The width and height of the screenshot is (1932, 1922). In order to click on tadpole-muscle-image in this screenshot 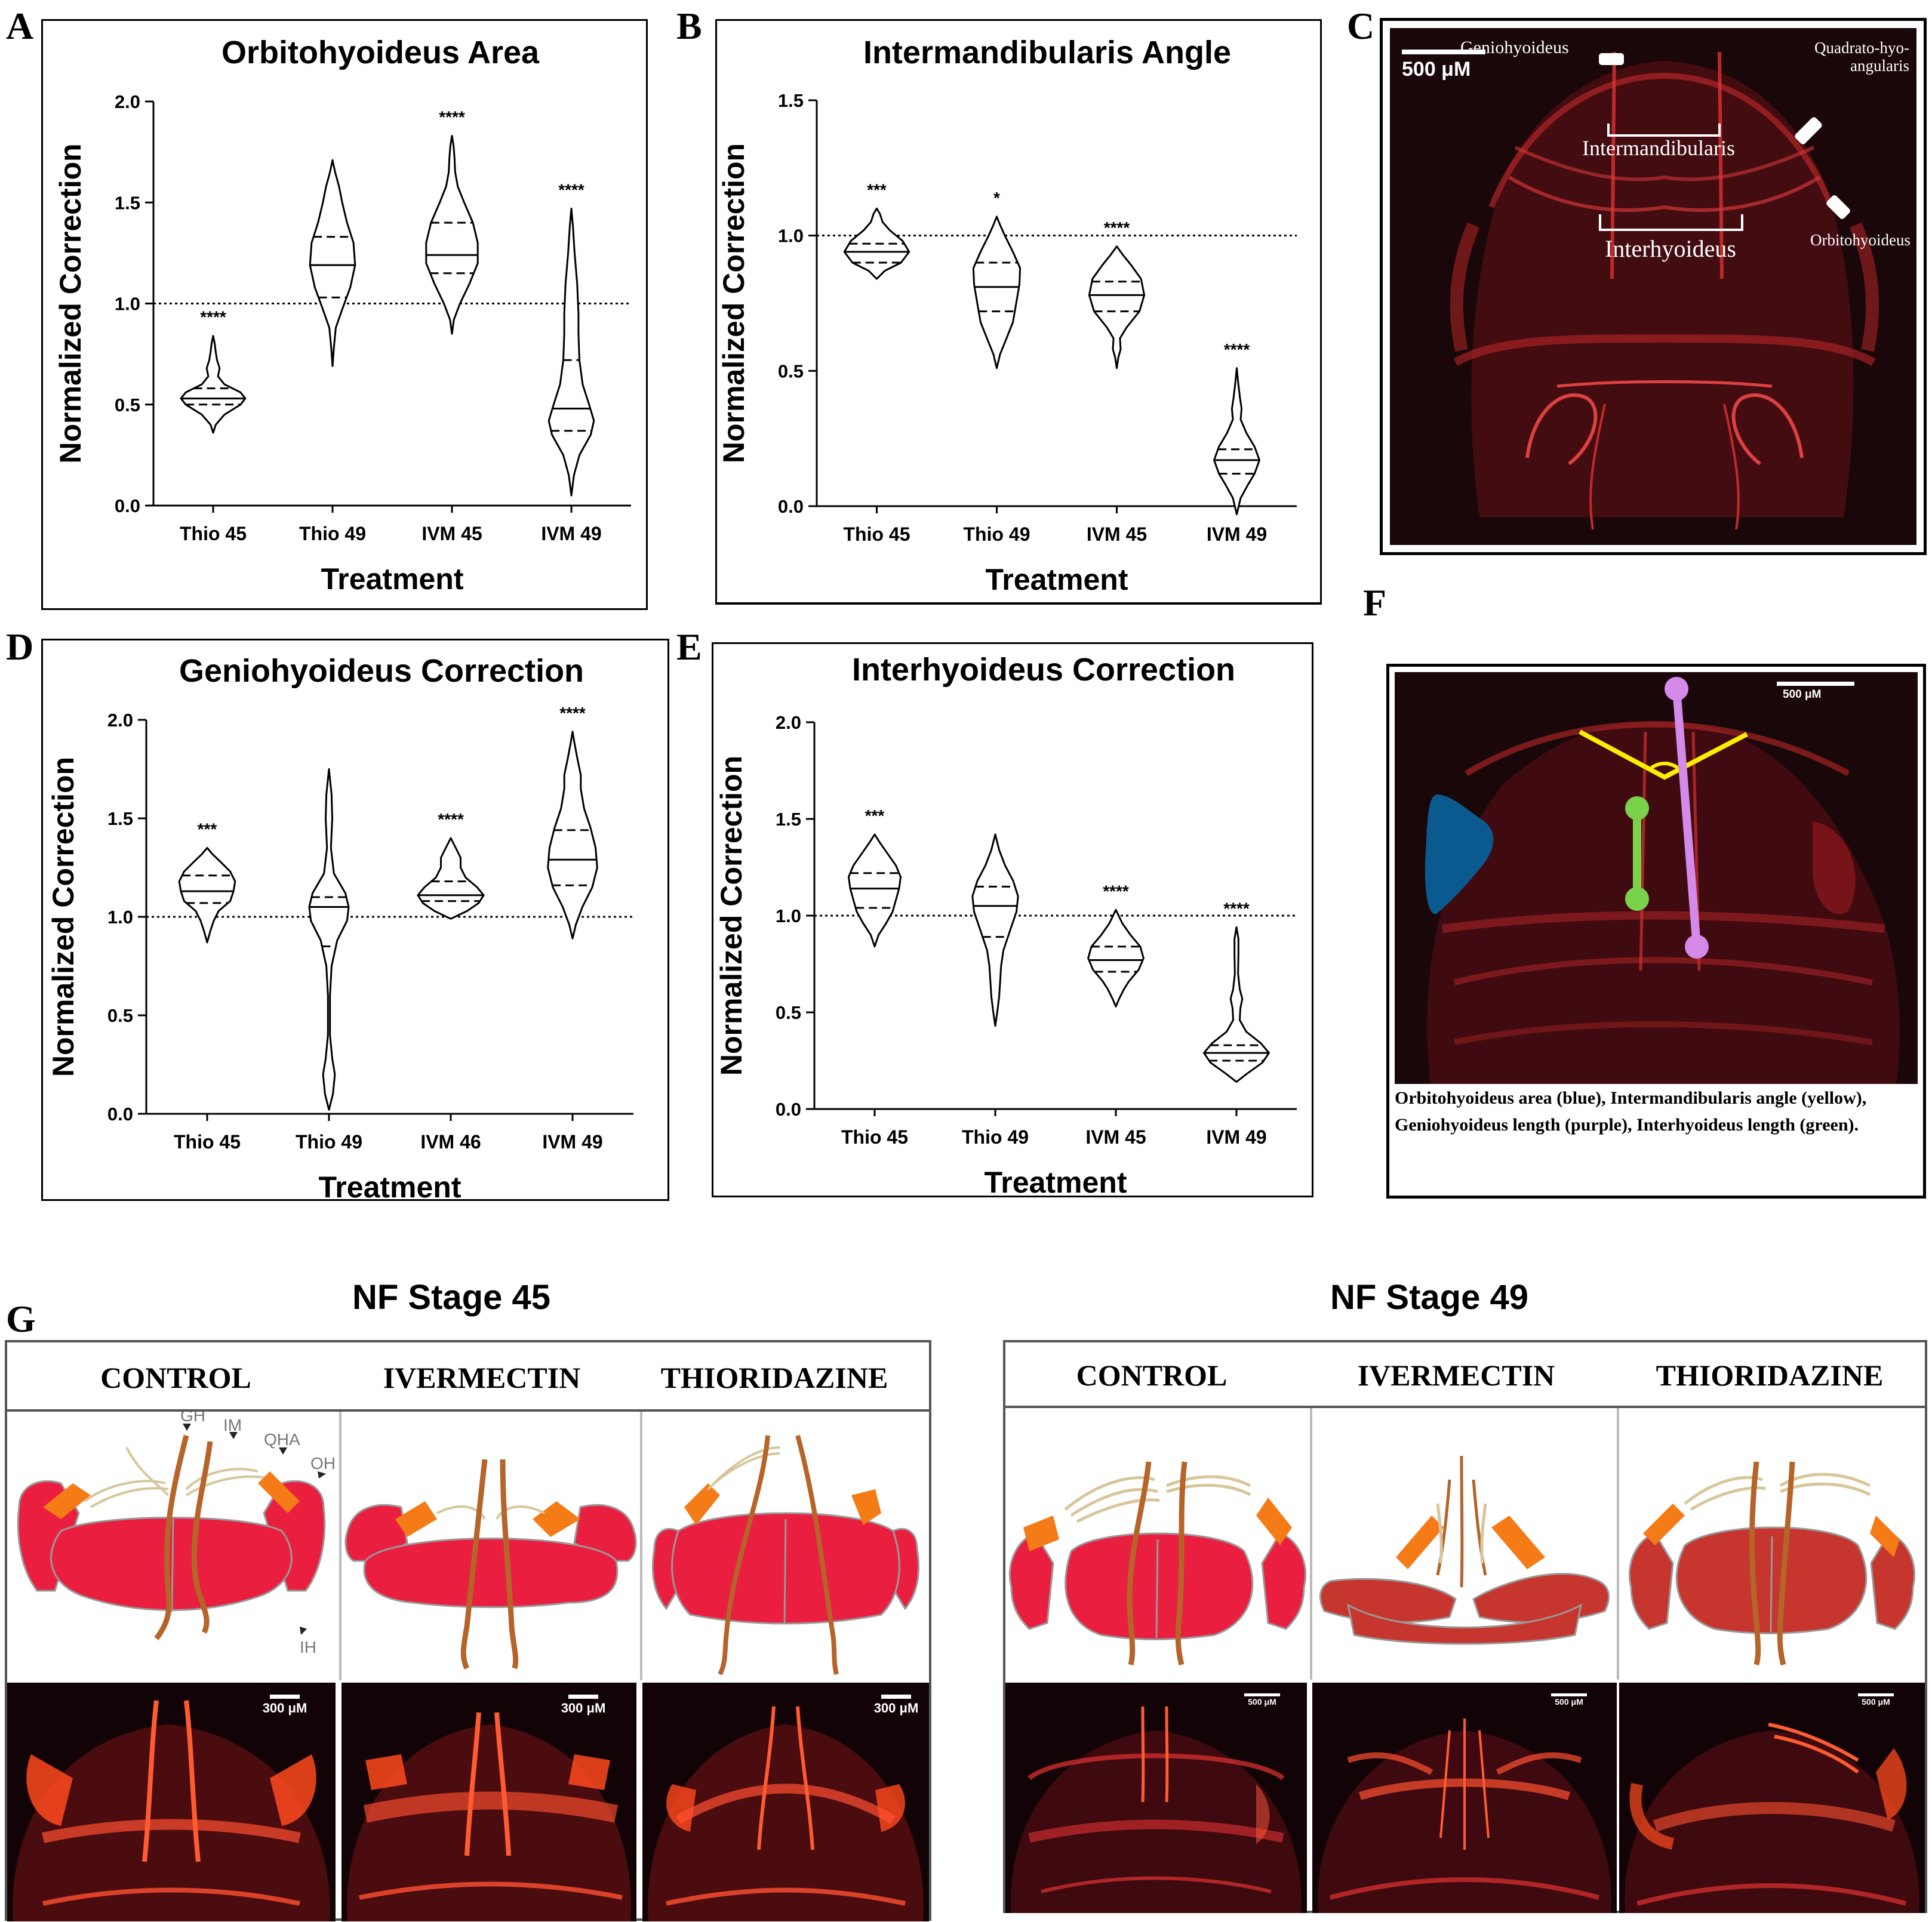, I will do `click(1640, 290)`.